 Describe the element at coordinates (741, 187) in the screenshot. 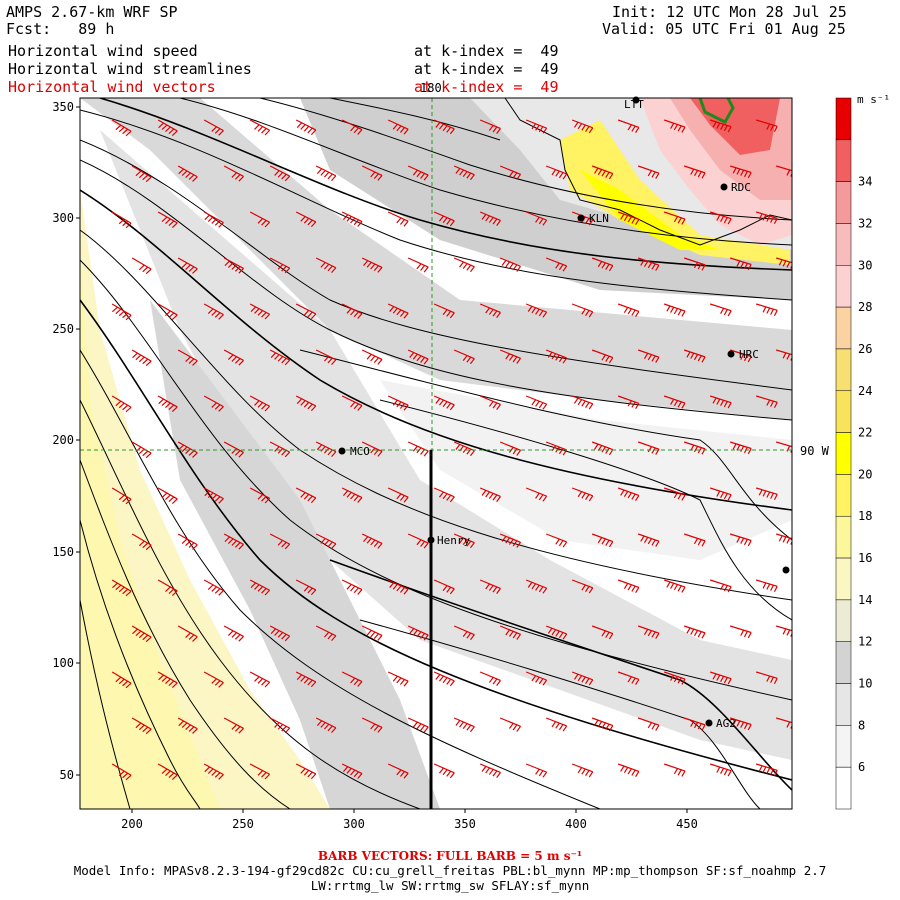

I see `station-label: RDC` at that location.